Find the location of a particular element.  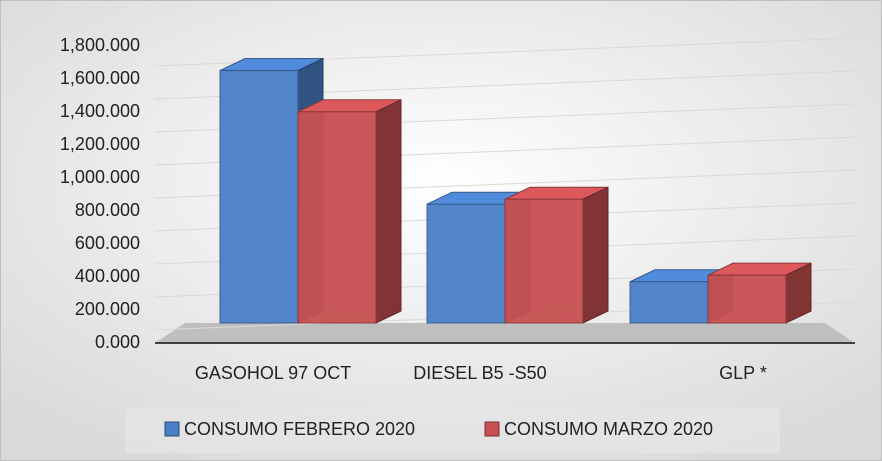

floor is located at coordinates (505, 333).